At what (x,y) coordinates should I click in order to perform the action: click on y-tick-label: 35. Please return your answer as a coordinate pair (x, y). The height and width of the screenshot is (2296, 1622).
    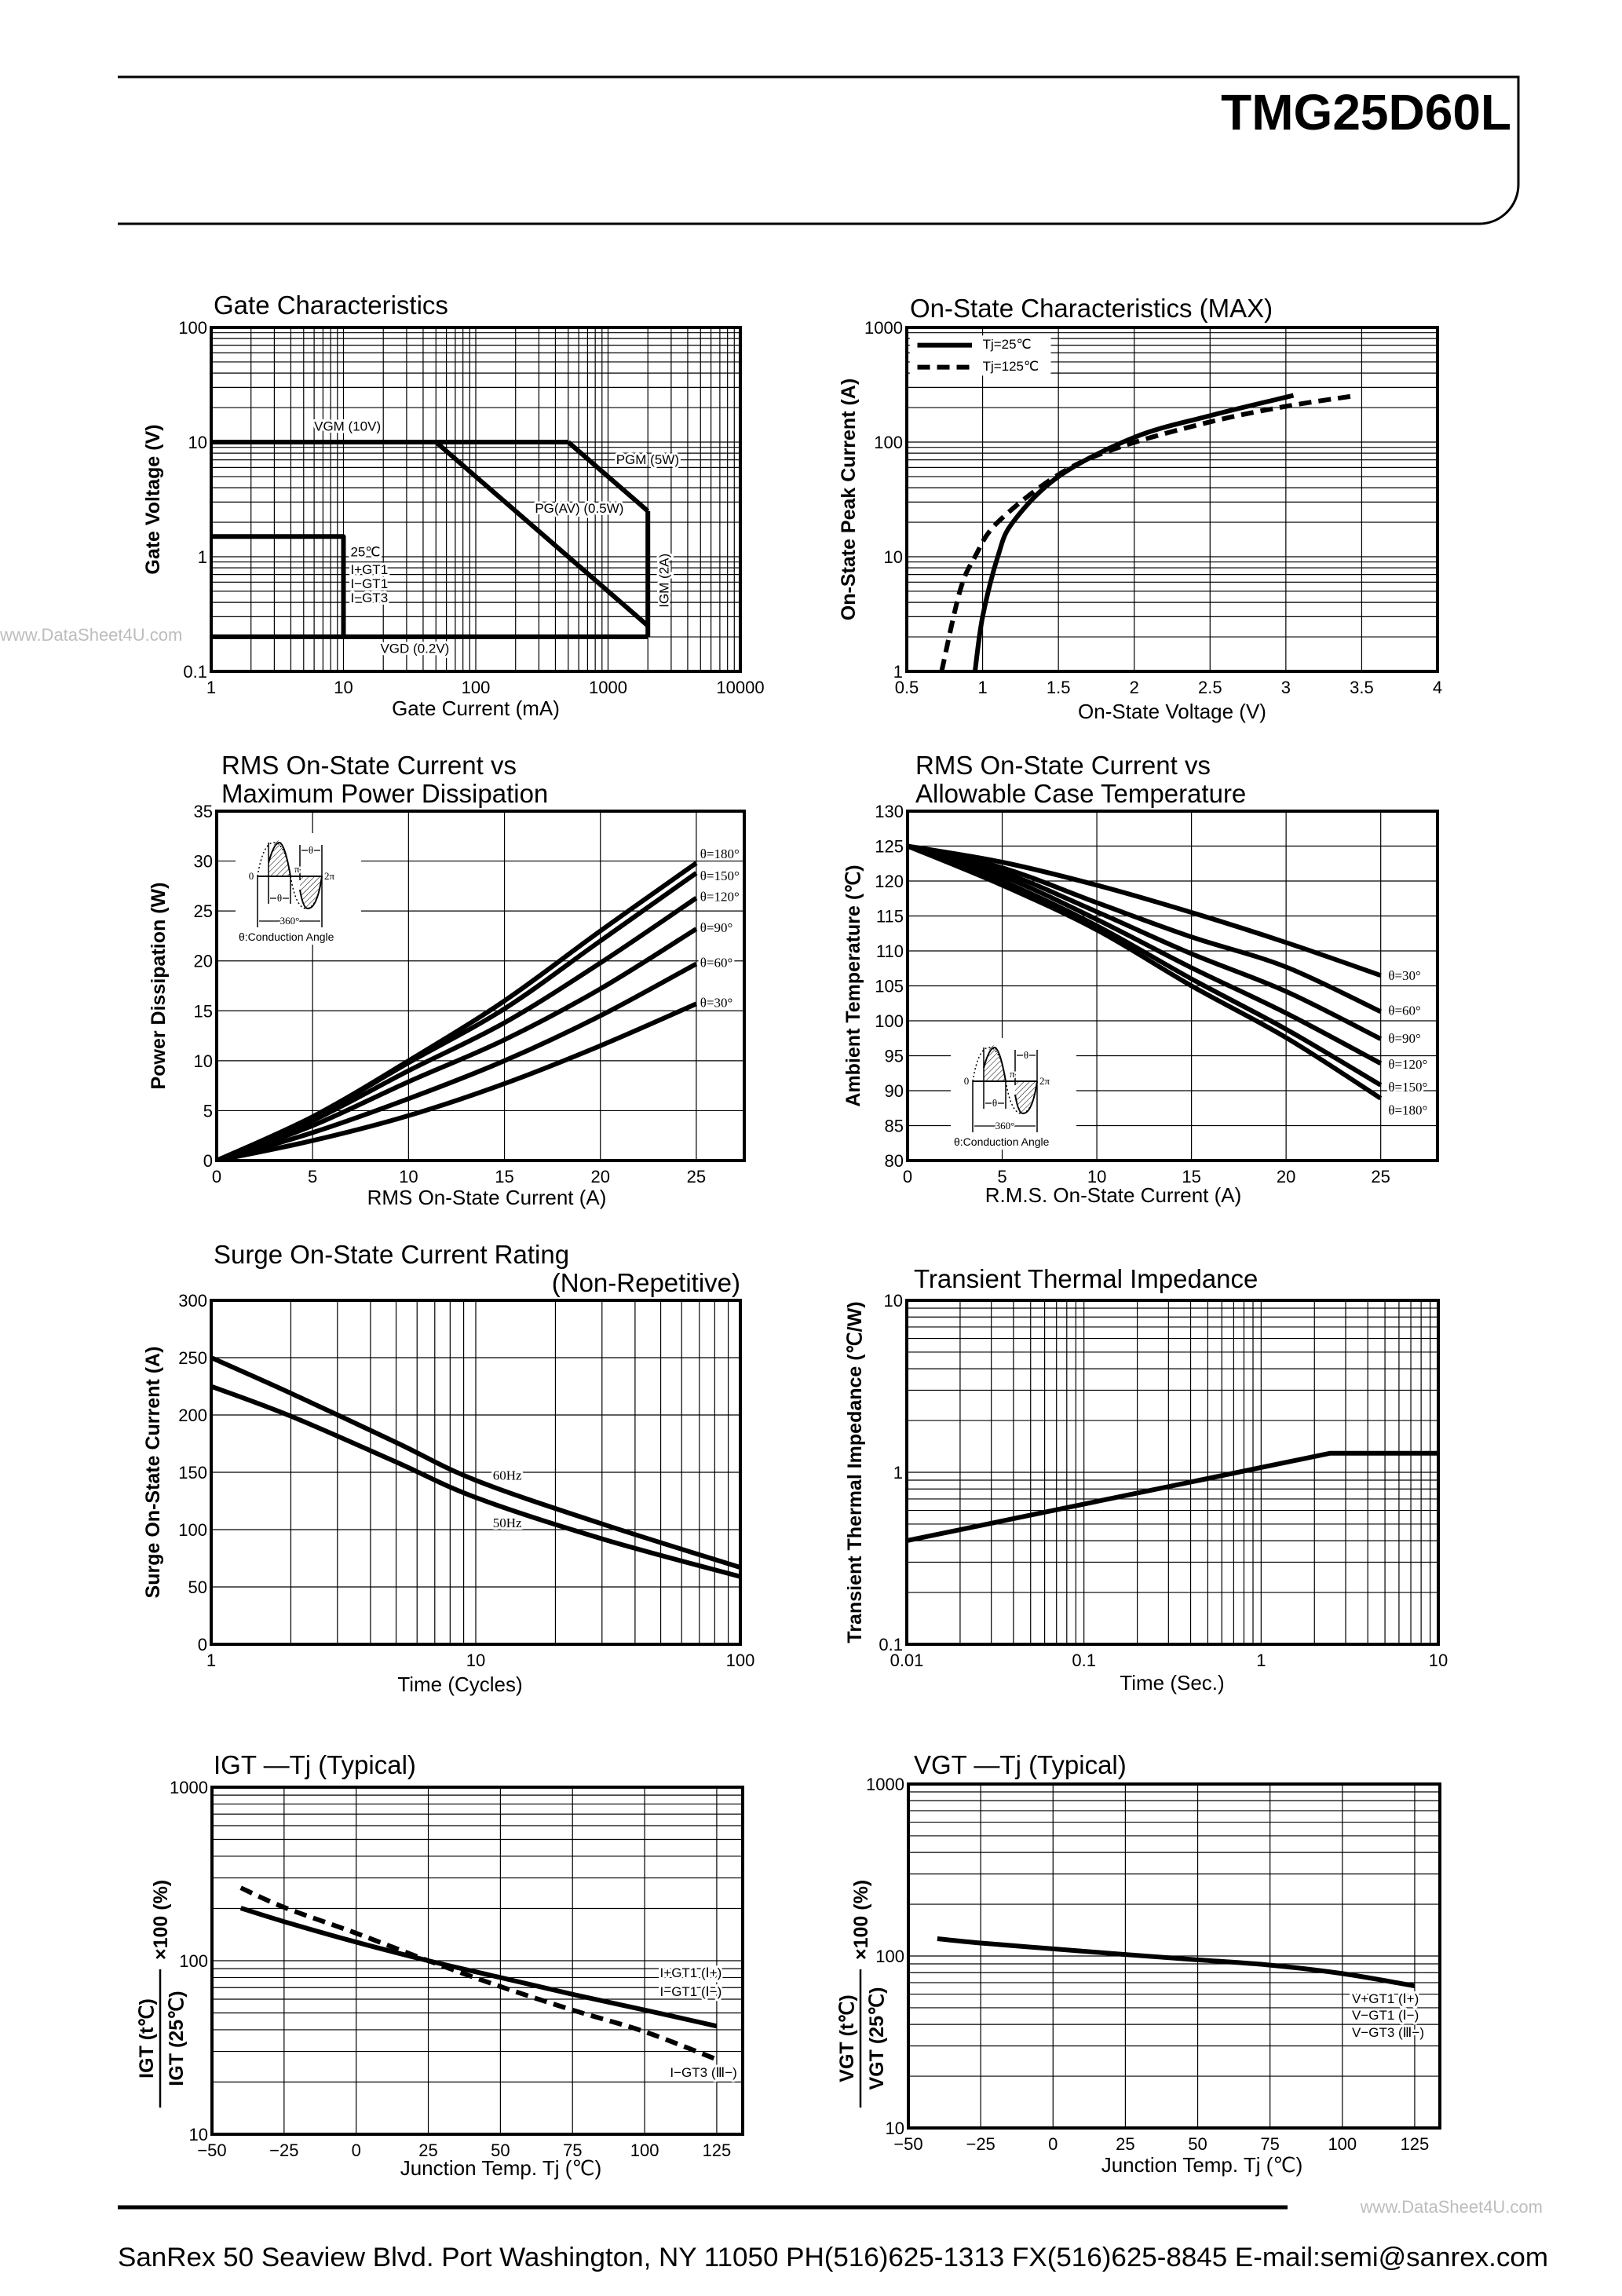
    Looking at the image, I should click on (203, 812).